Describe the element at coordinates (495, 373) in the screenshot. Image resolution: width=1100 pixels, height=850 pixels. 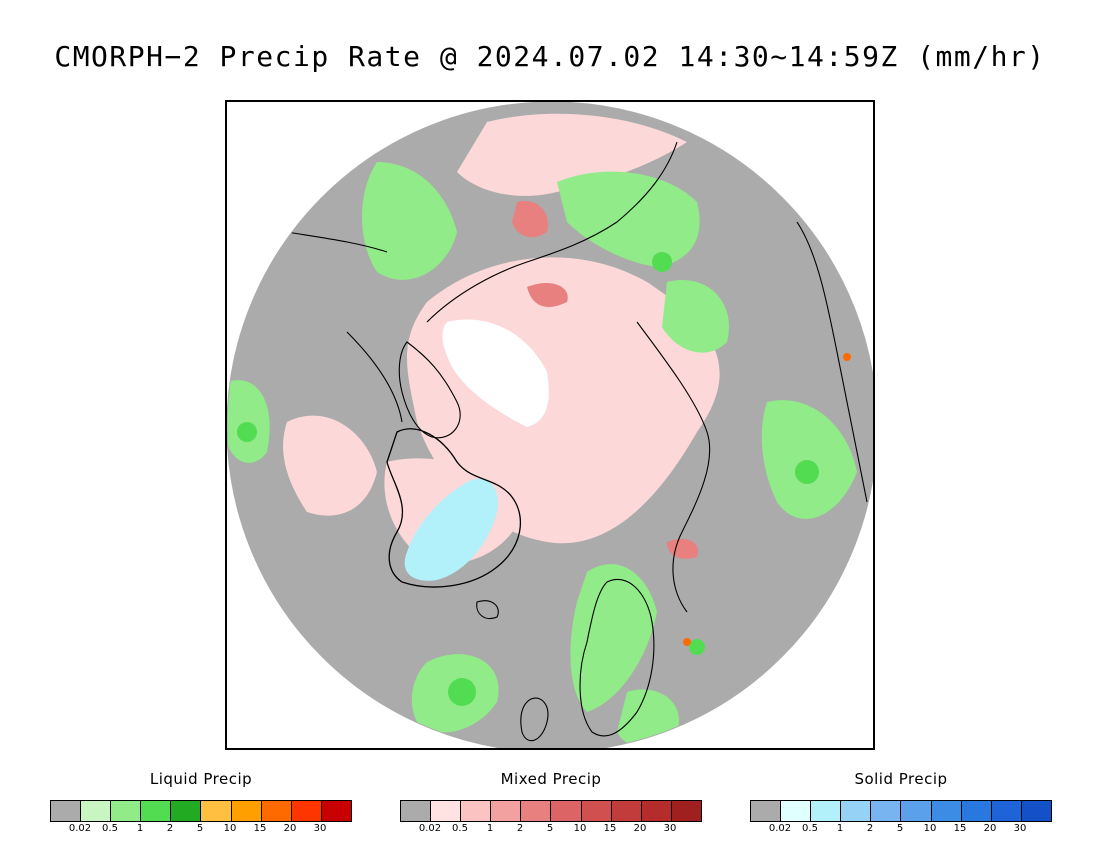
I see `polar-cap` at that location.